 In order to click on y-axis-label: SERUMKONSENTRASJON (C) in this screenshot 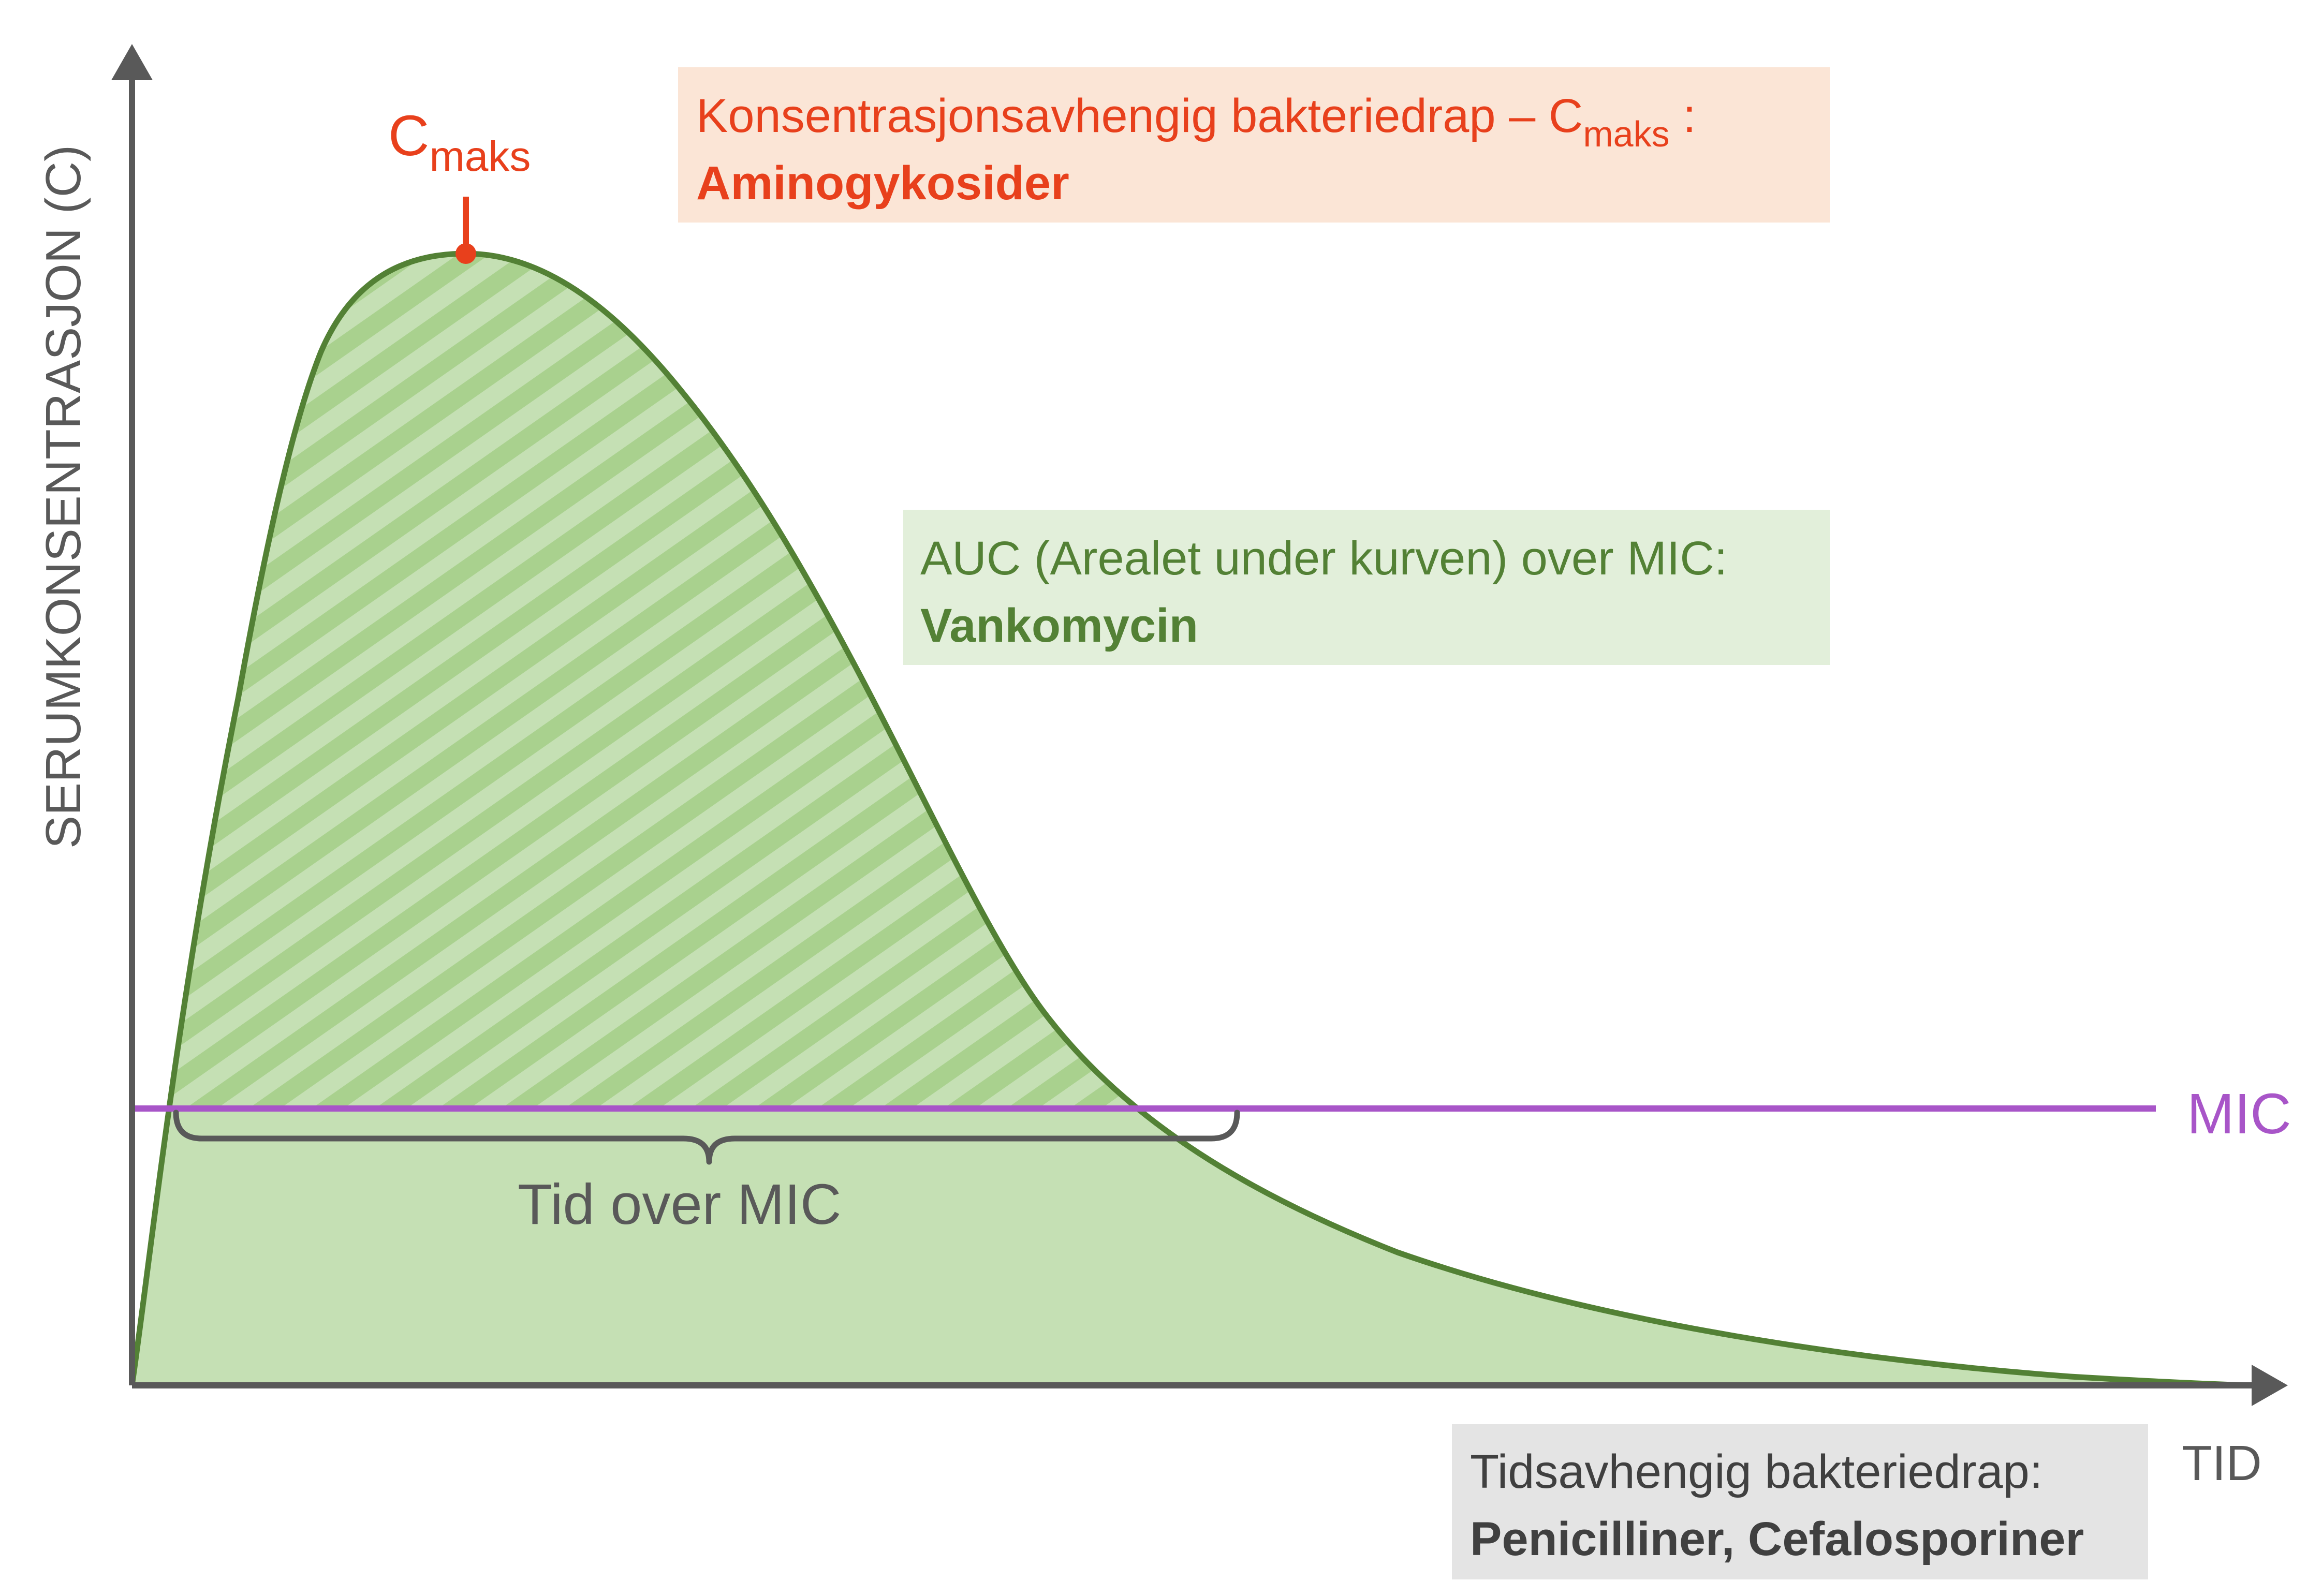, I will do `click(63, 497)`.